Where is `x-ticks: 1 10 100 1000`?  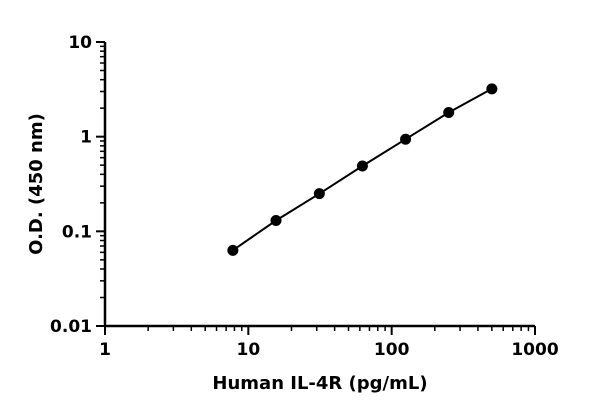 x-ticks: 1 10 100 1000 is located at coordinates (329, 343).